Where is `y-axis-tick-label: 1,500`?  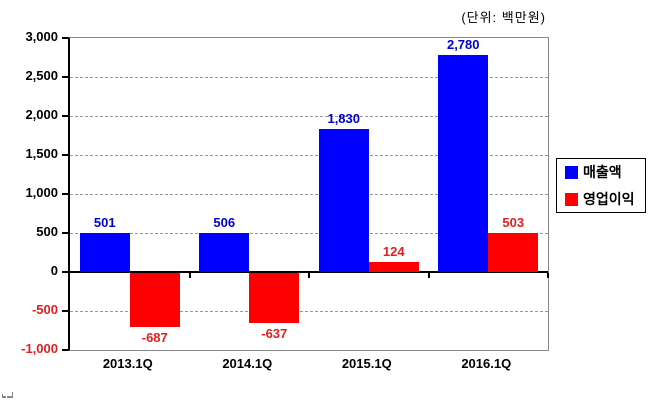
y-axis-tick-label: 1,500 is located at coordinates (41, 153).